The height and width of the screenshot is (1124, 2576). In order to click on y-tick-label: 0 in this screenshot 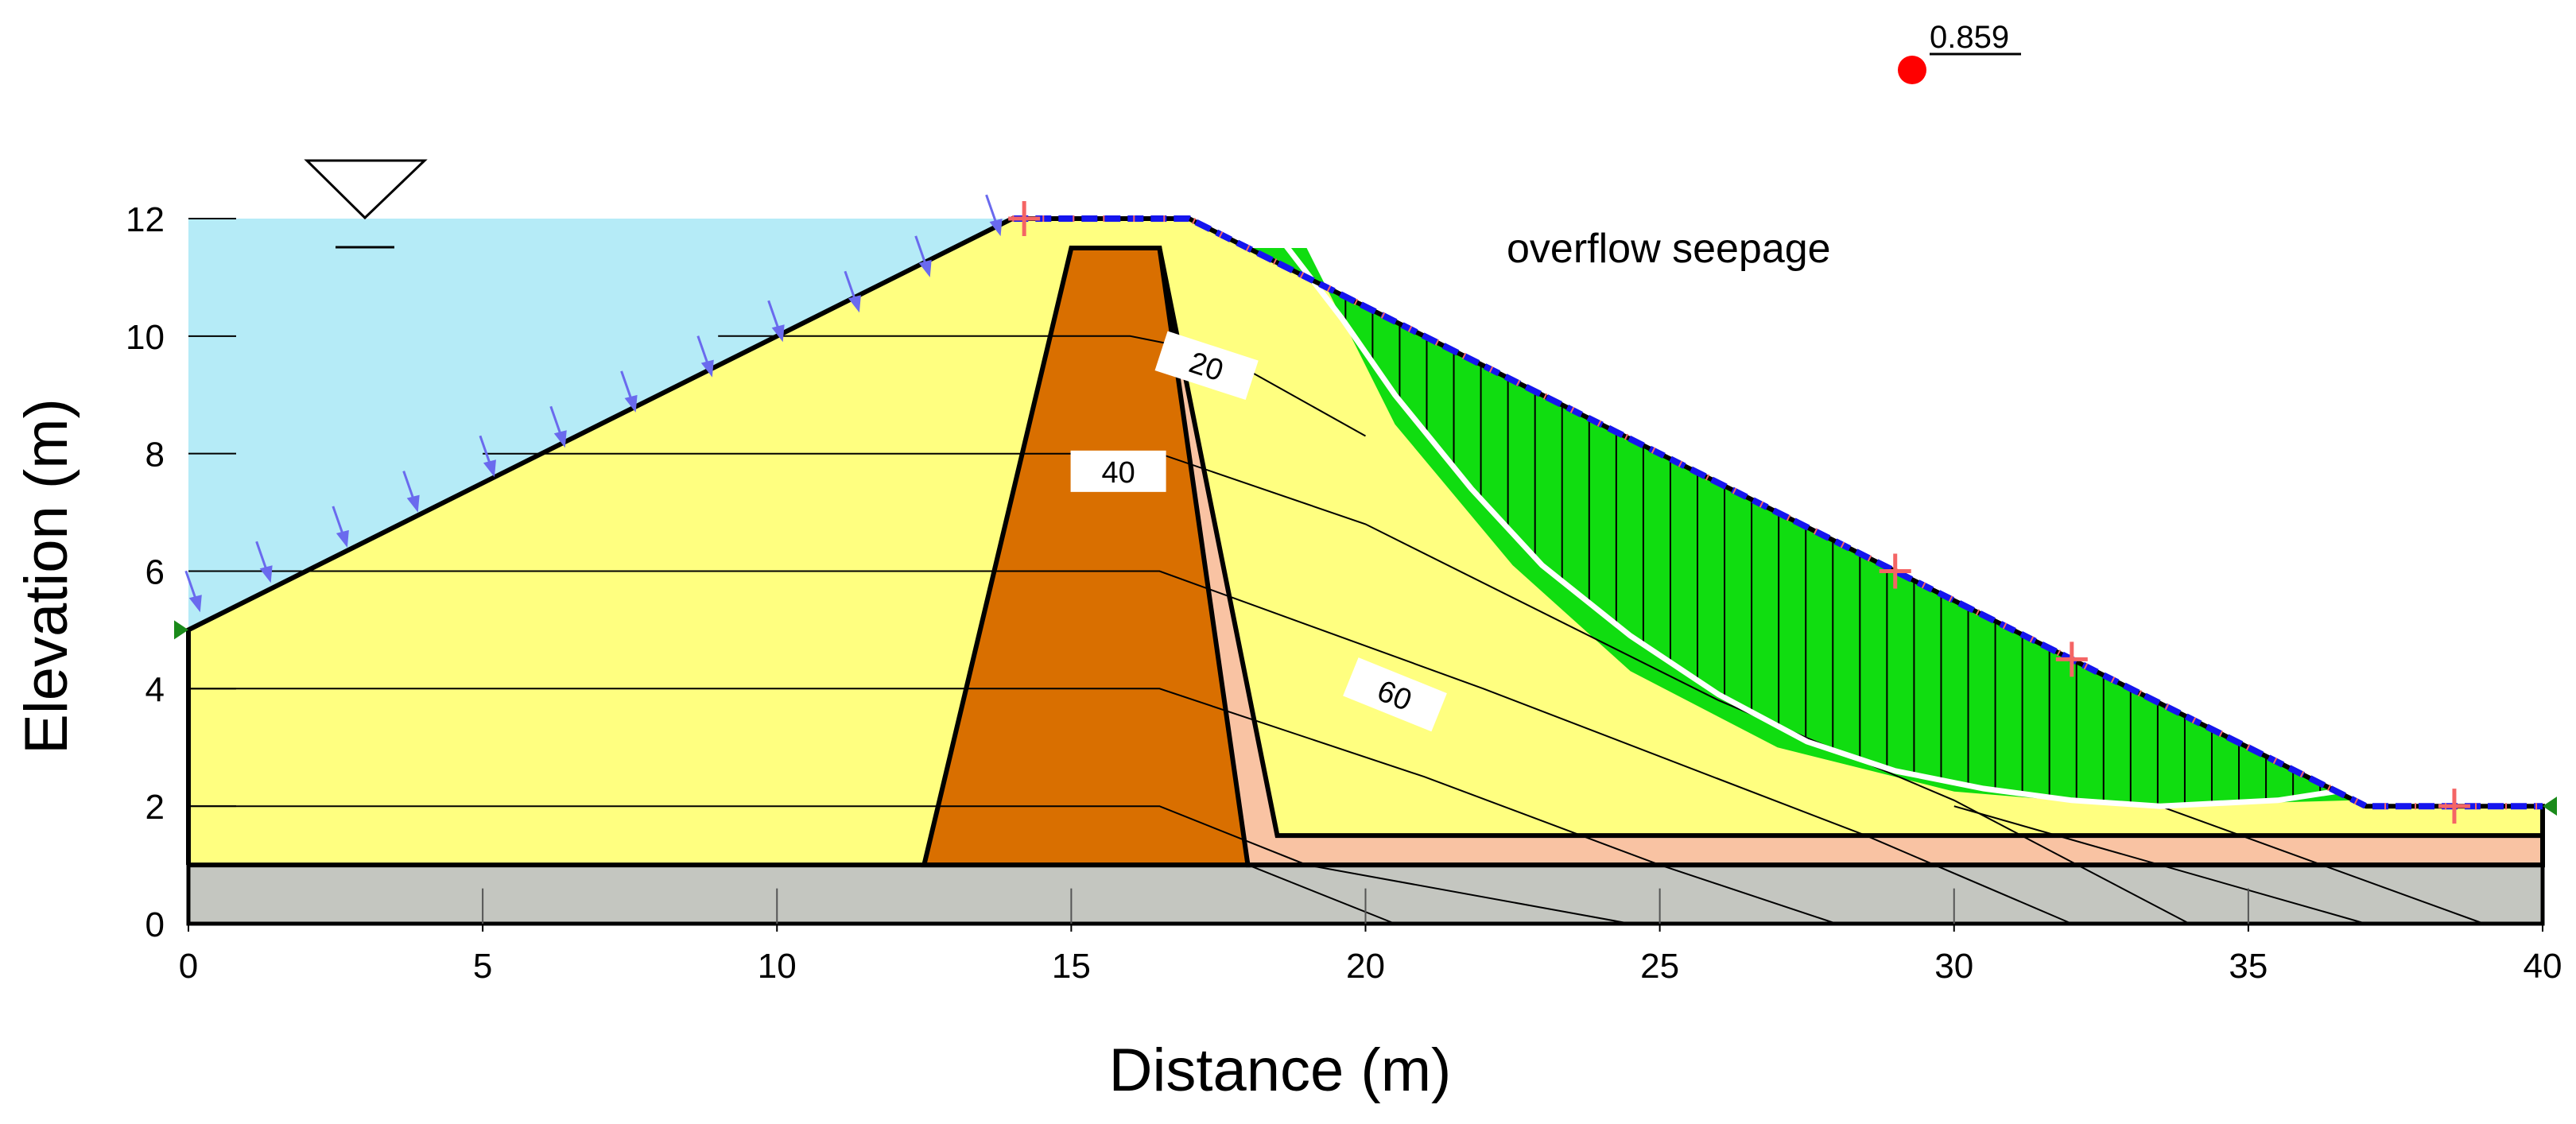, I will do `click(155, 924)`.